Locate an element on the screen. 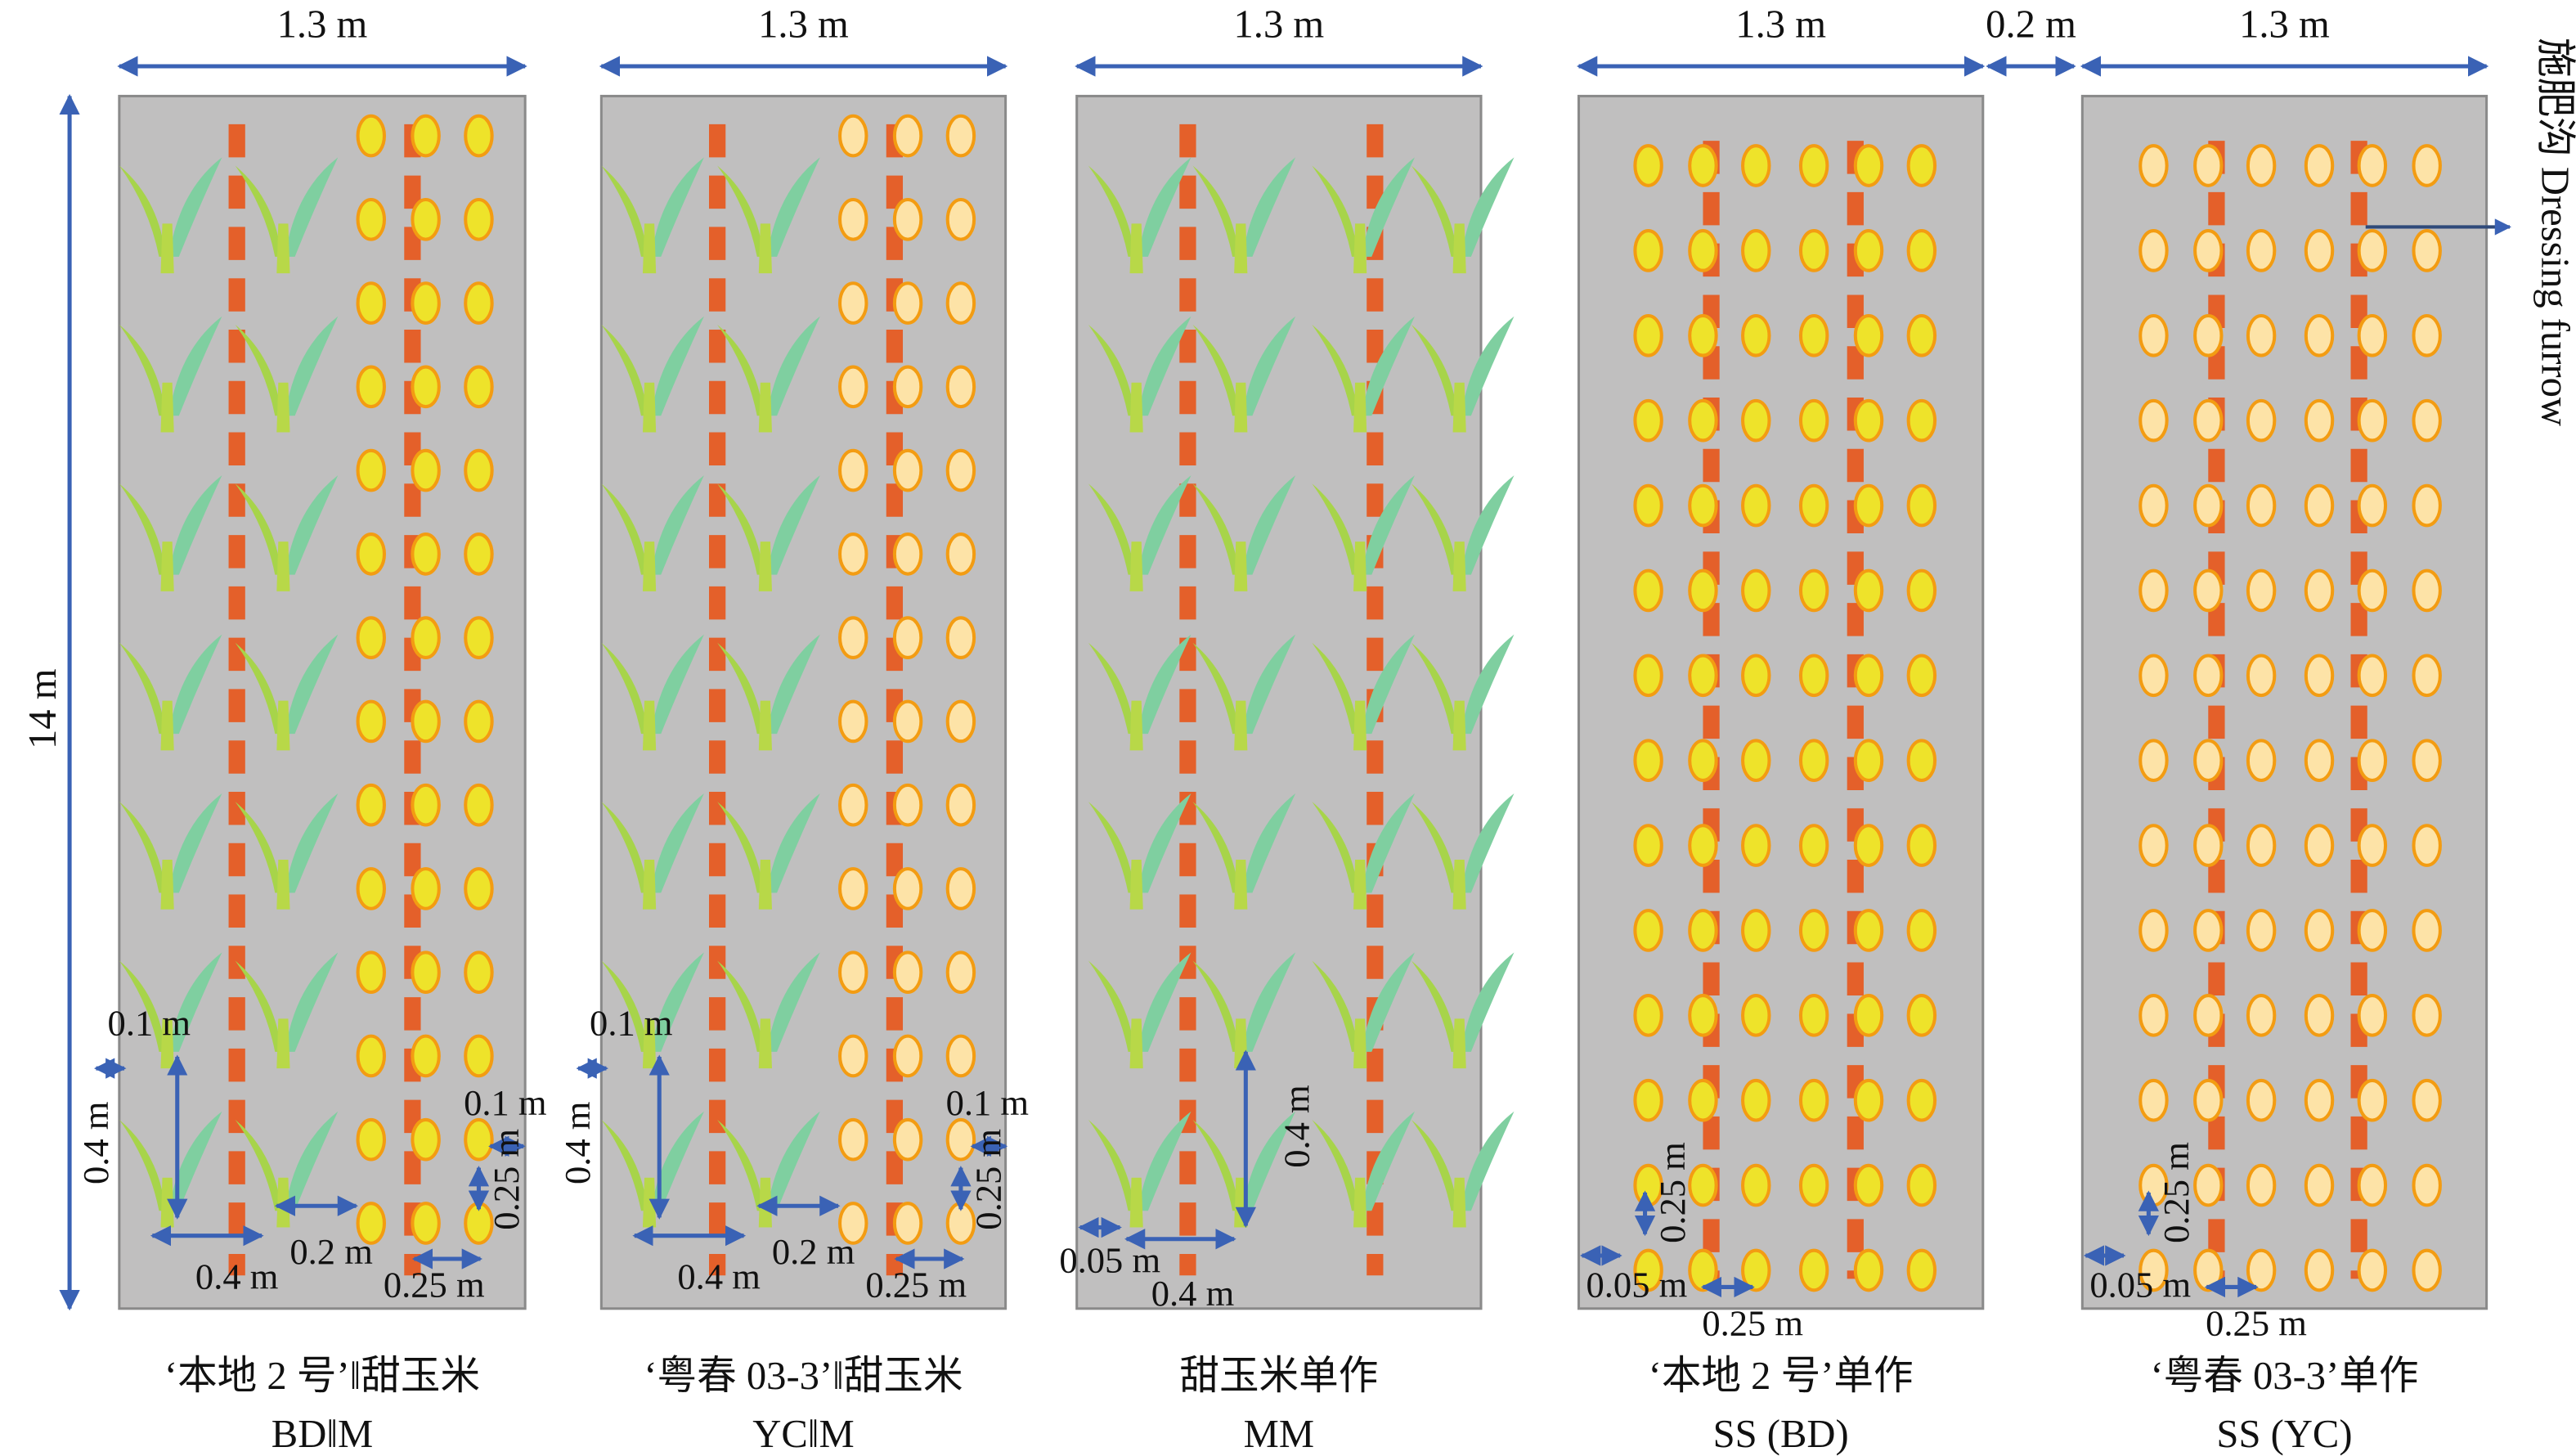  label: 0.2 m is located at coordinates (813, 1252).